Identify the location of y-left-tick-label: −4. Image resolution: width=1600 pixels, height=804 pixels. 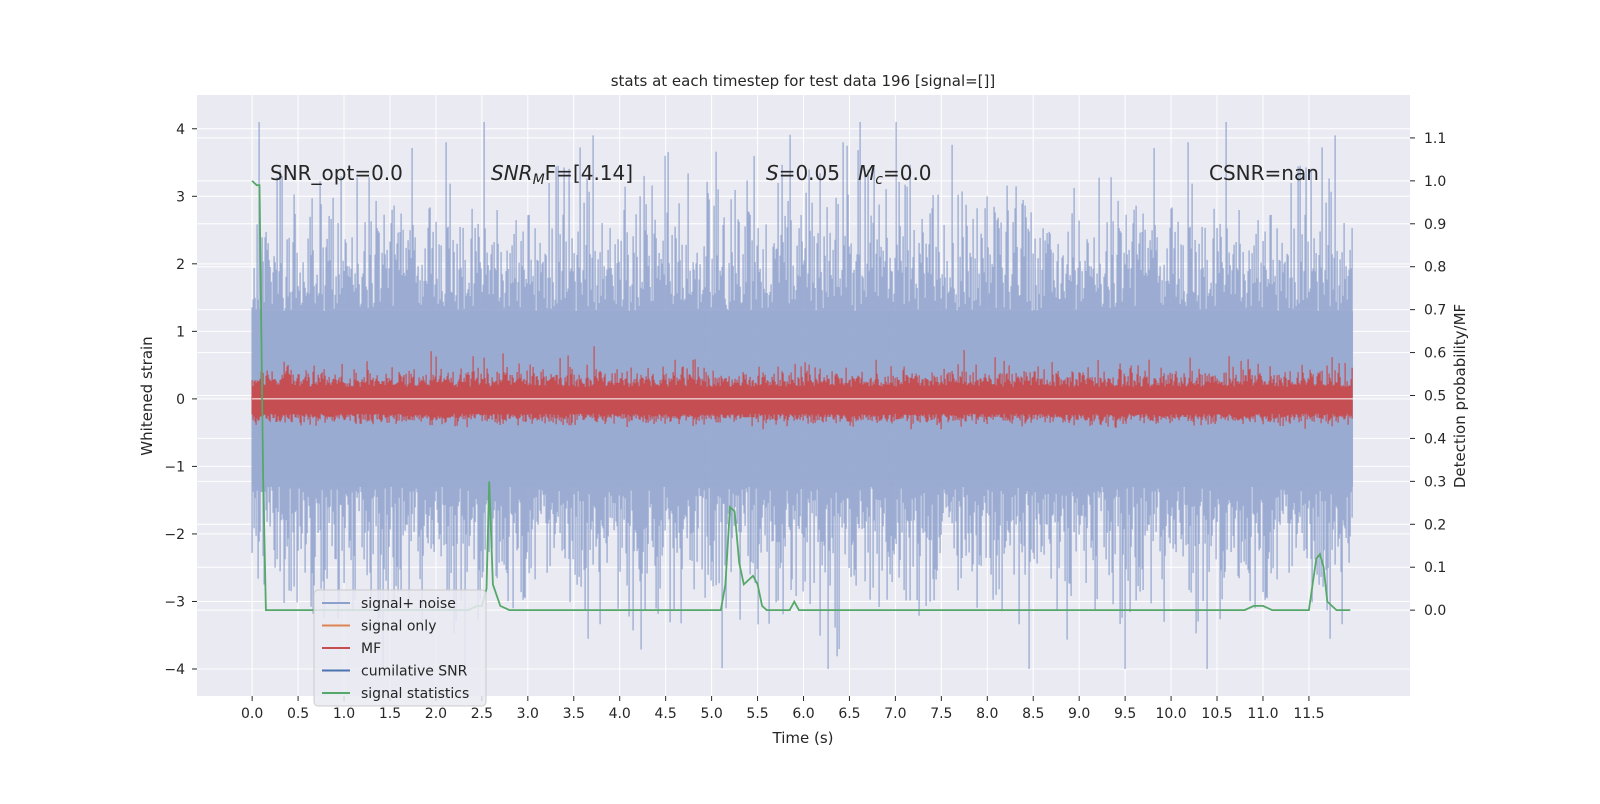
(174, 670).